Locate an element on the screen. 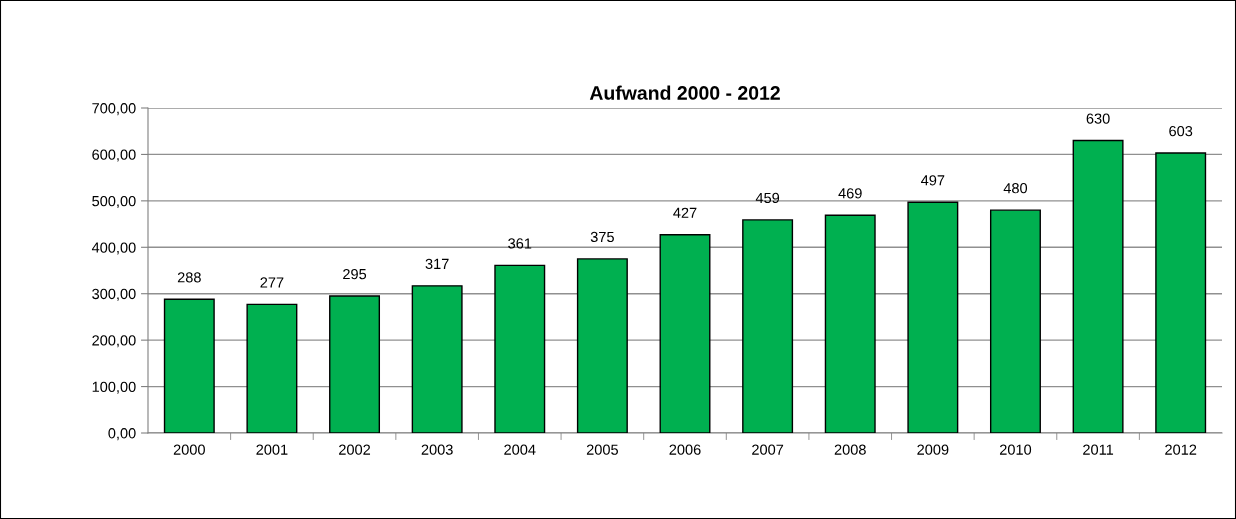 The image size is (1236, 519). data-label: 288 is located at coordinates (189, 277).